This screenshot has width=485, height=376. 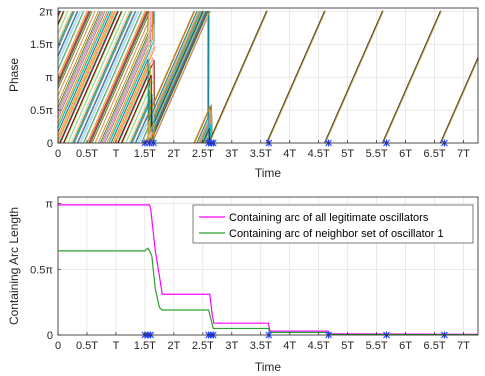 I want to click on phase-x-tick-label: 0, so click(x=58, y=154).